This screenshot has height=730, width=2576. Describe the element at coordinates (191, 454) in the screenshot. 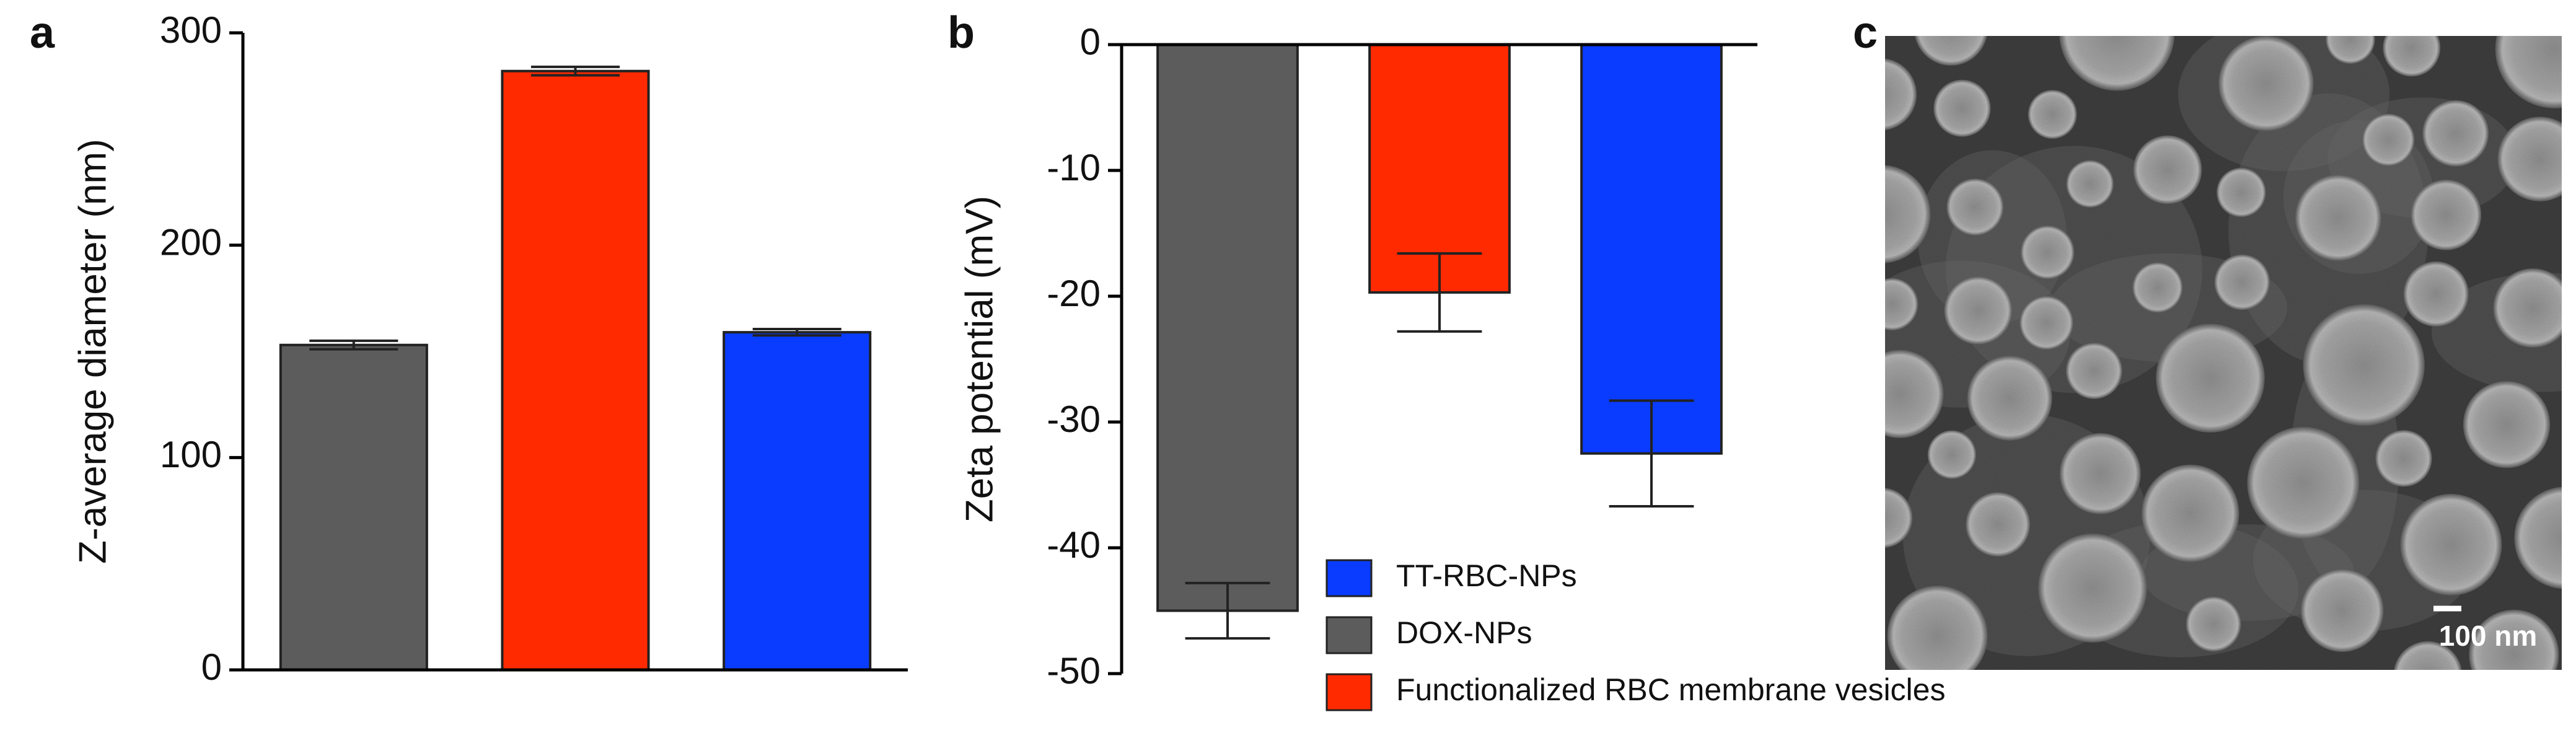

I see `y-tick-label: 100` at that location.